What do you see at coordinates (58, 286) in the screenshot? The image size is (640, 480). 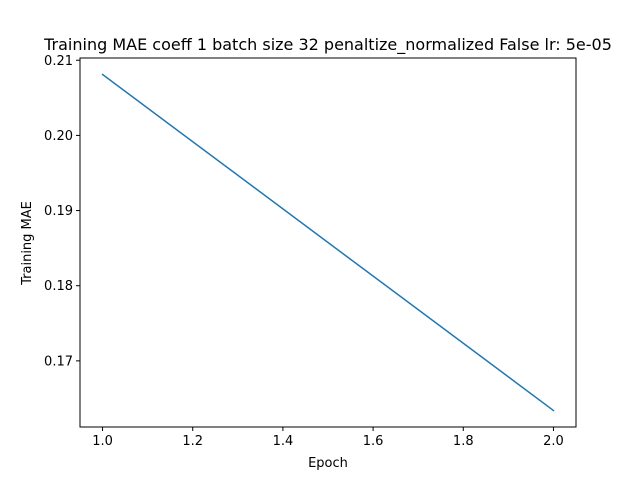 I see `y-tick-label: 0.18` at bounding box center [58, 286].